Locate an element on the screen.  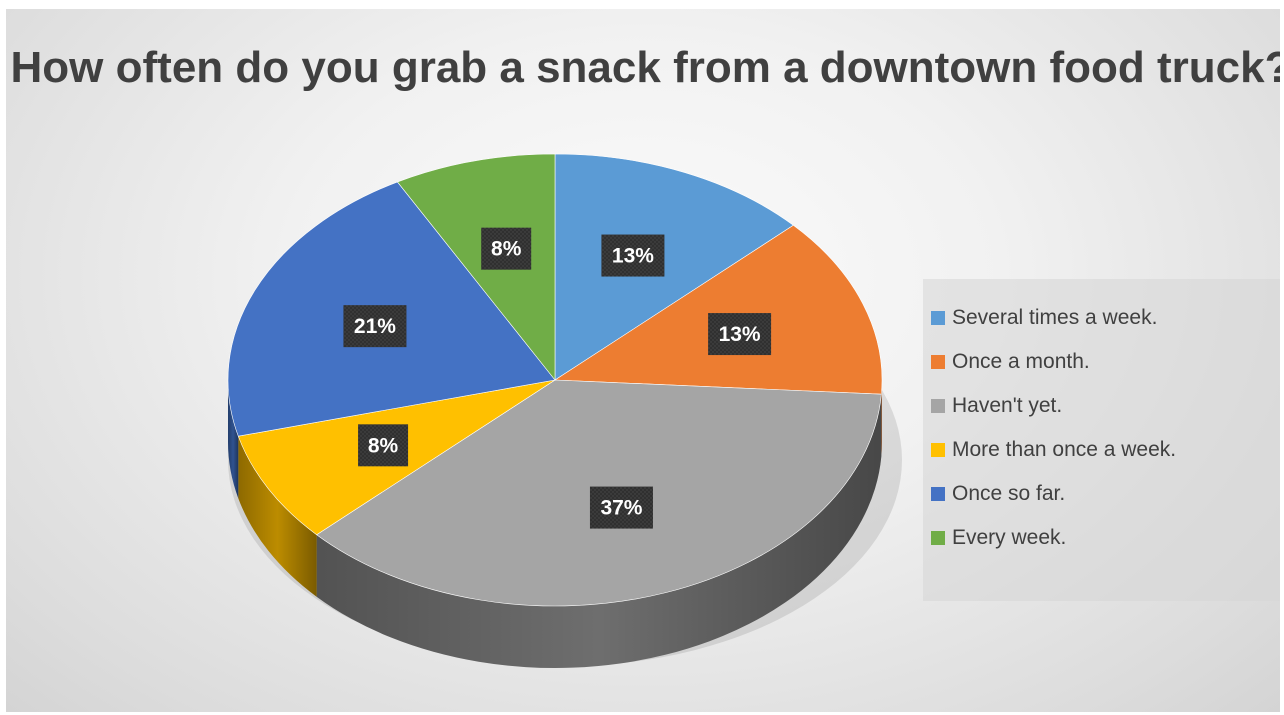
data-label: 21% is located at coordinates (375, 326).